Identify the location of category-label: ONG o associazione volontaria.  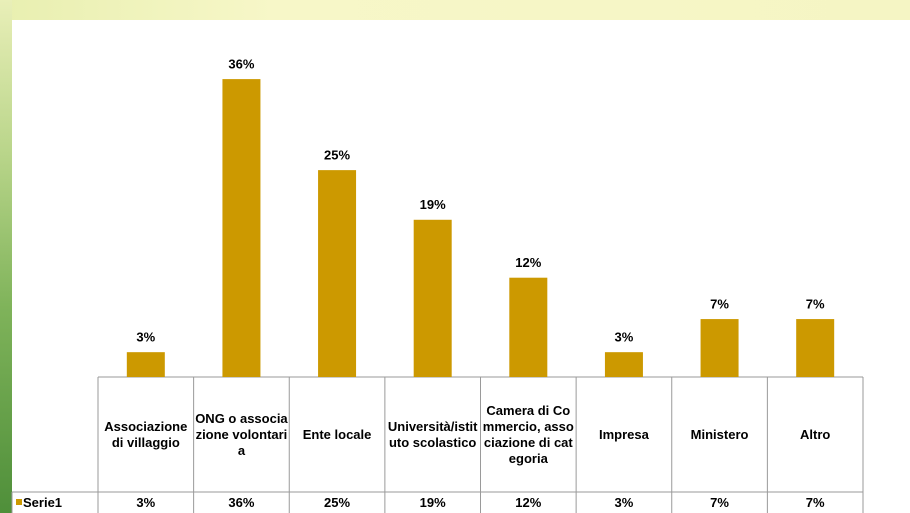
(241, 434).